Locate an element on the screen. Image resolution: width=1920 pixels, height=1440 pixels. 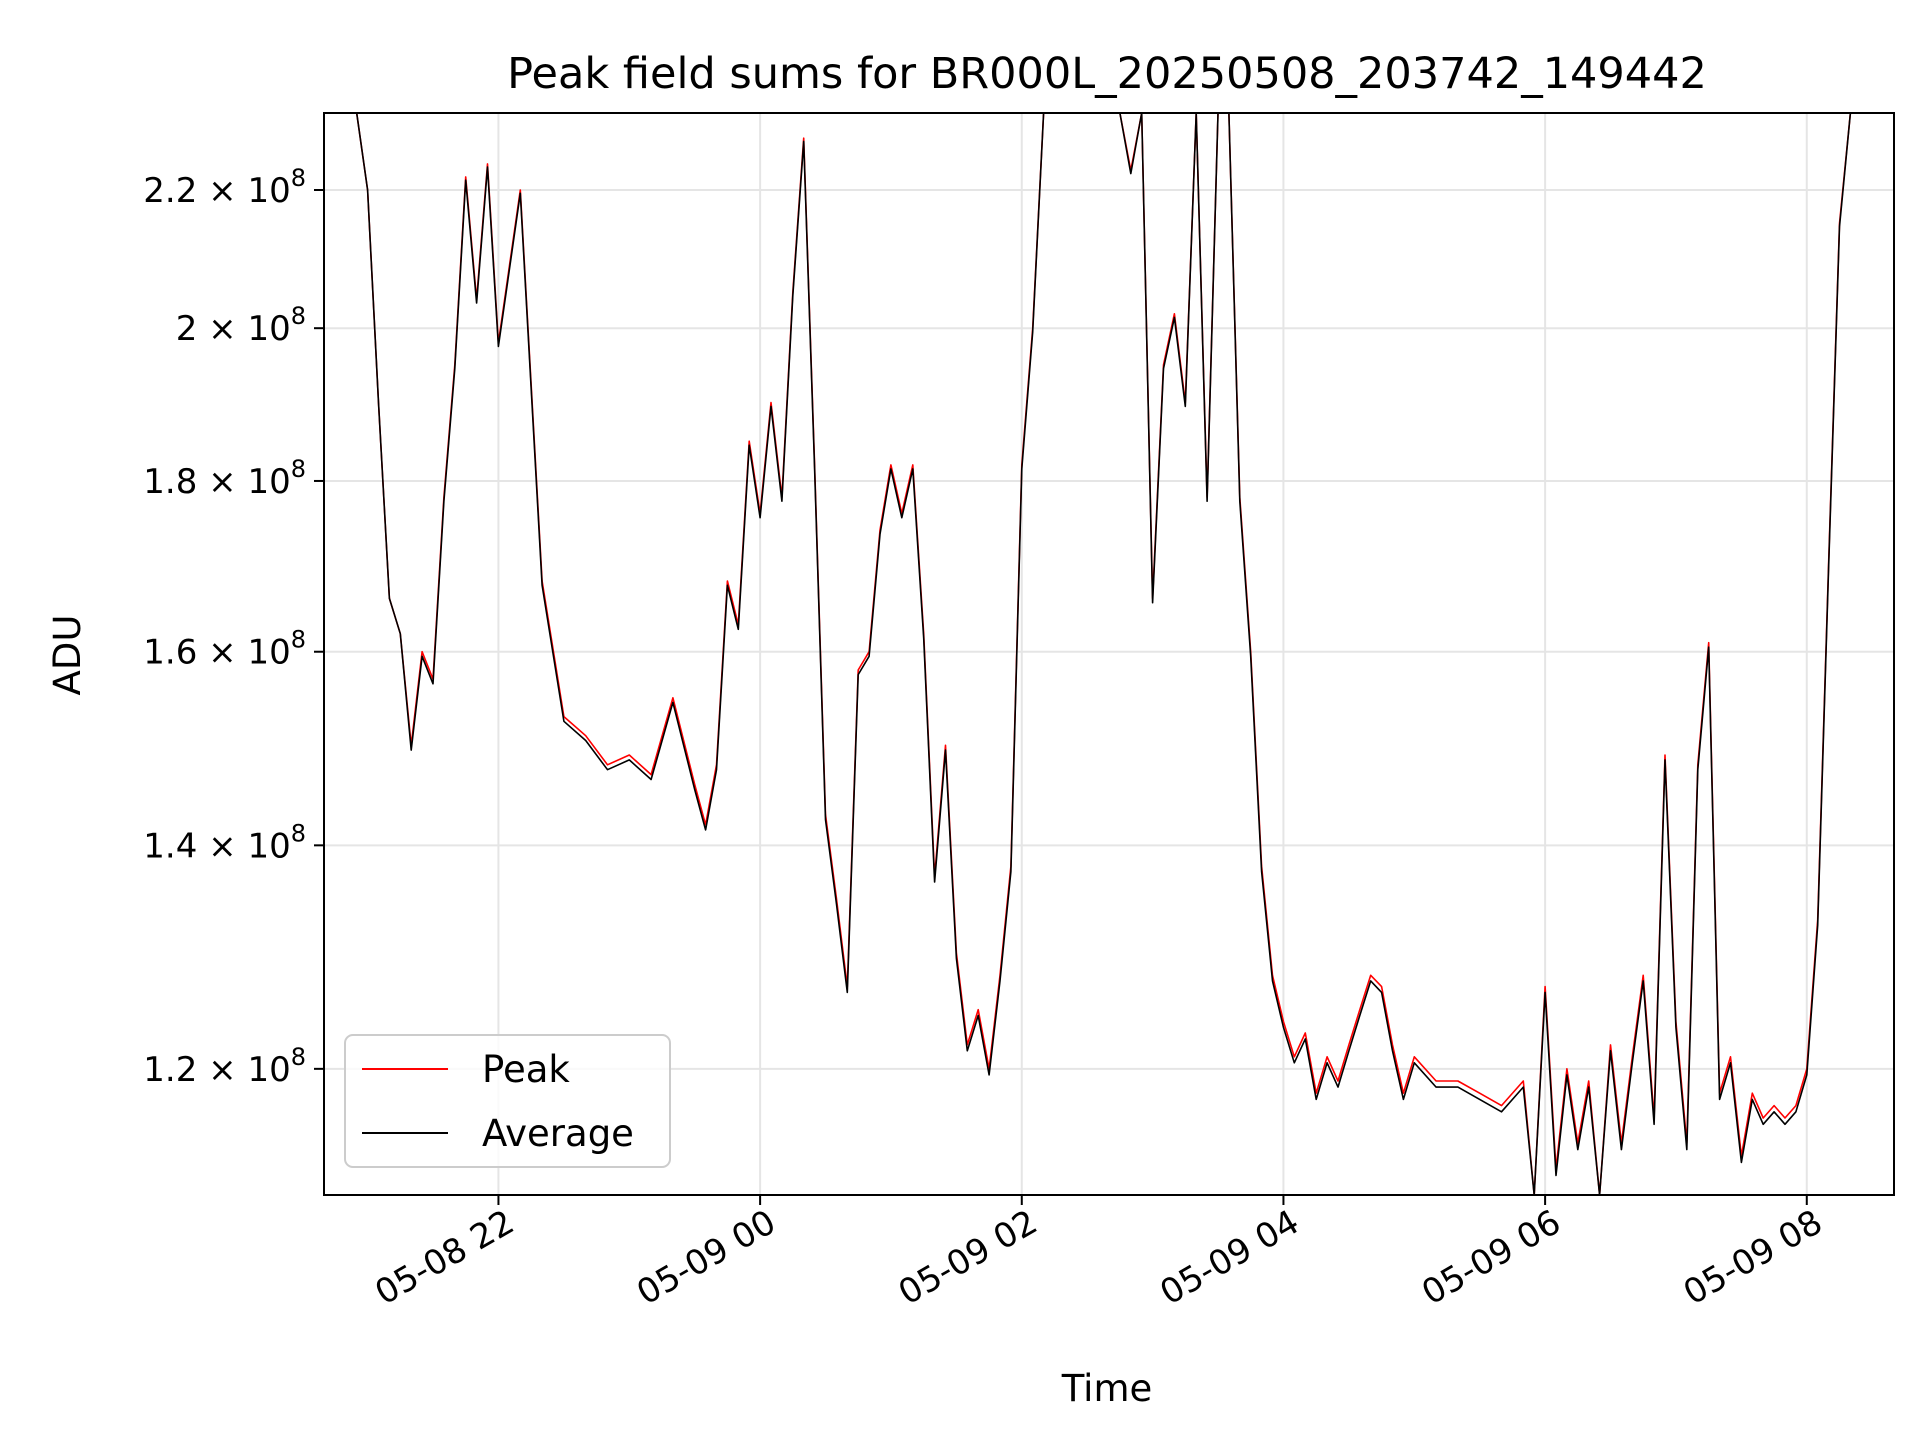
y-tick-label: 1.8 × 108 is located at coordinates (224, 478).